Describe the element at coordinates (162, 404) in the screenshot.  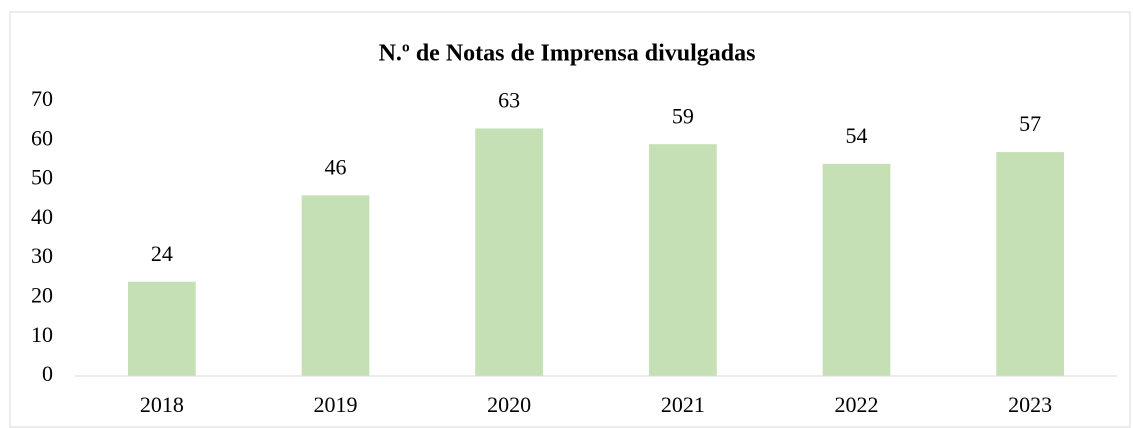
I see `x-tick-label: 2018` at that location.